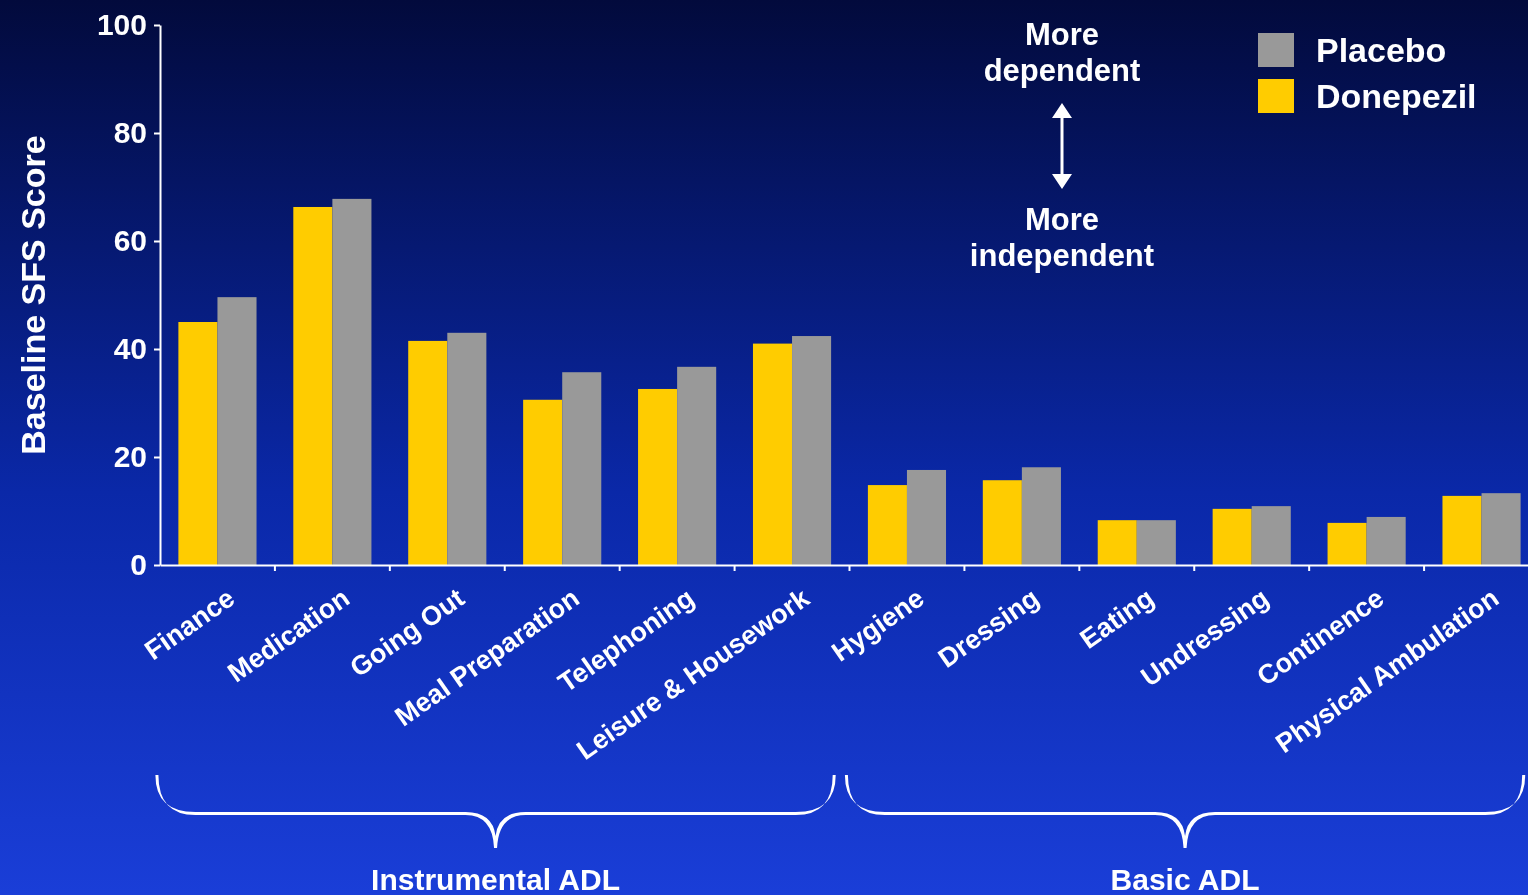 The height and width of the screenshot is (895, 1528). What do you see at coordinates (130, 241) in the screenshot?
I see `y-tick-label: 60` at bounding box center [130, 241].